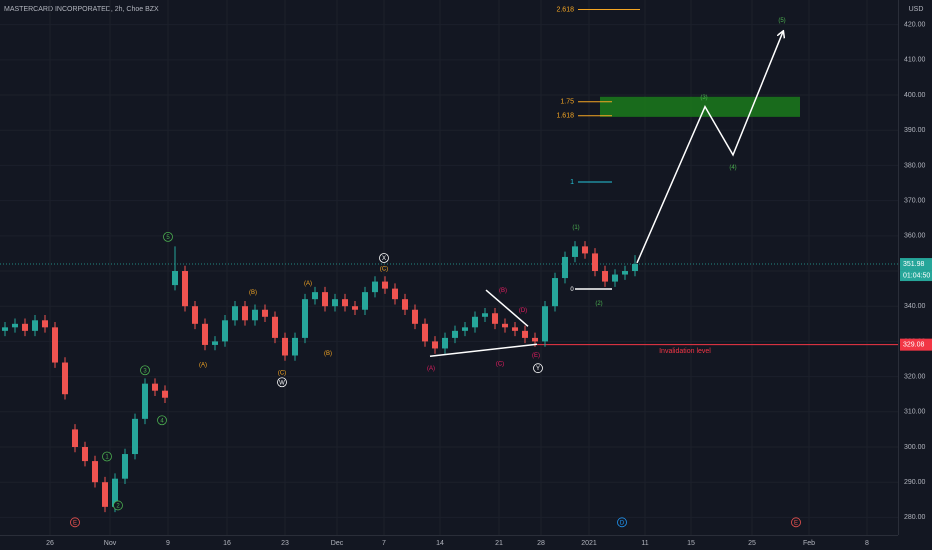 The height and width of the screenshot is (550, 932). Describe the element at coordinates (781, 21) in the screenshot. I see `wave-label: (5)` at that location.